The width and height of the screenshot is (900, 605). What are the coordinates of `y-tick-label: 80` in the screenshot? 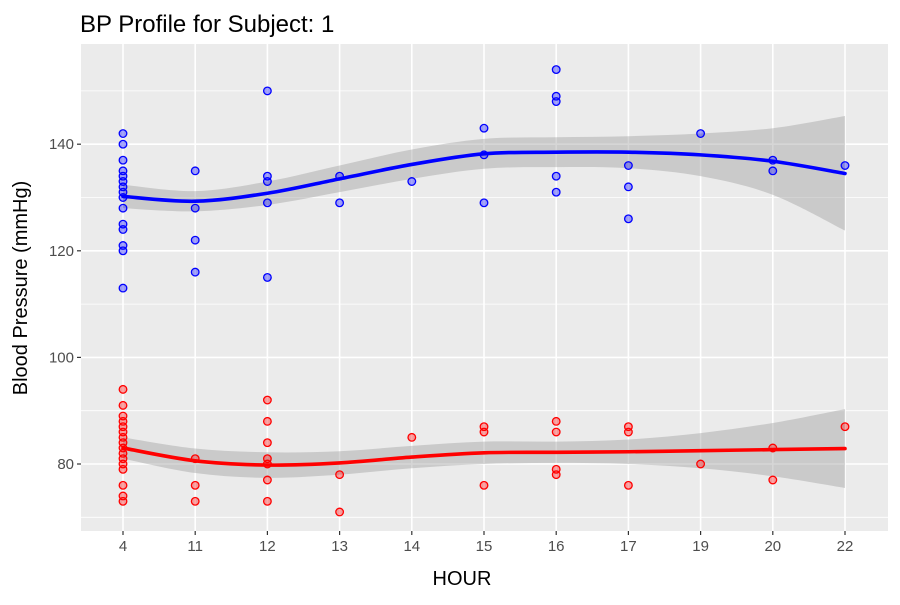 It's located at (65, 464).